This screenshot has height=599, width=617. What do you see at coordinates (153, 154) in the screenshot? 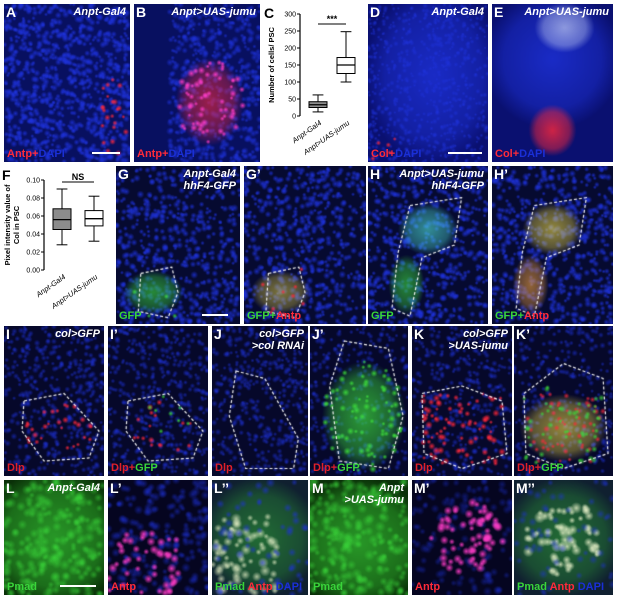
I see `stain-word: Antp+` at bounding box center [153, 154].